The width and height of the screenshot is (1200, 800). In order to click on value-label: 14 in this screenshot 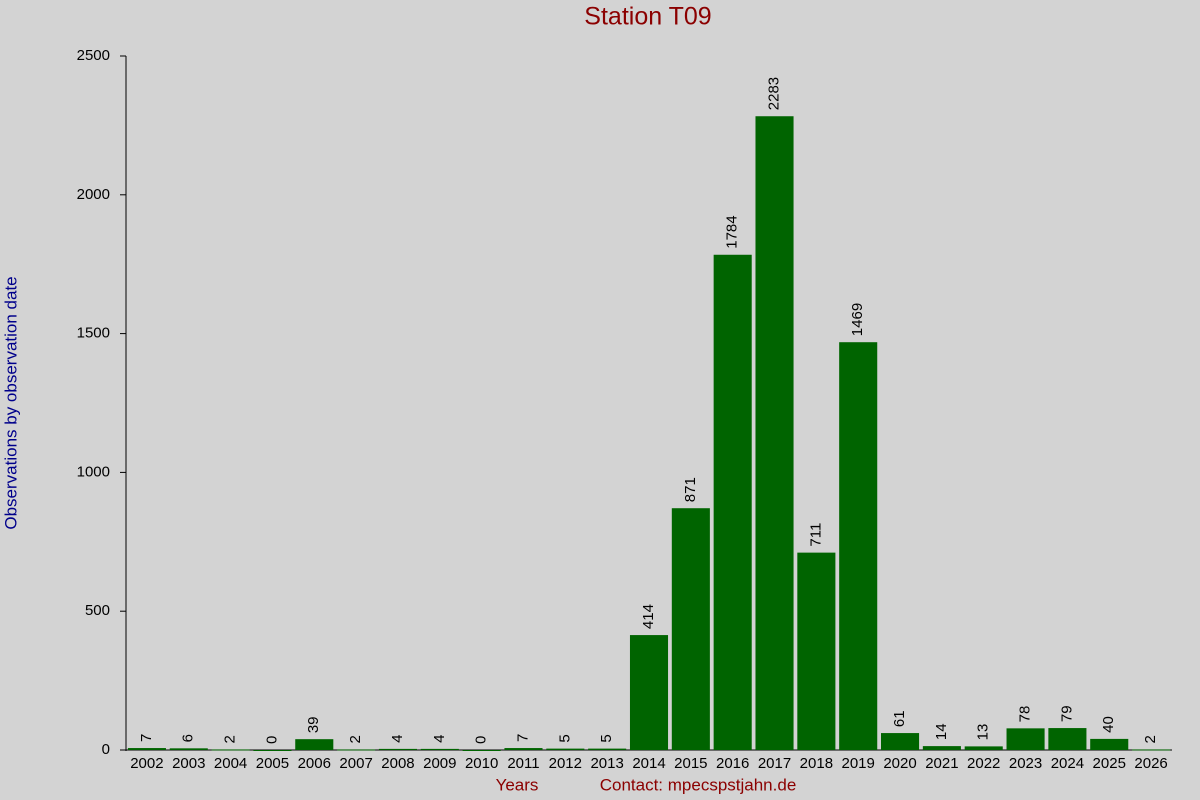, I will do `click(941, 731)`.